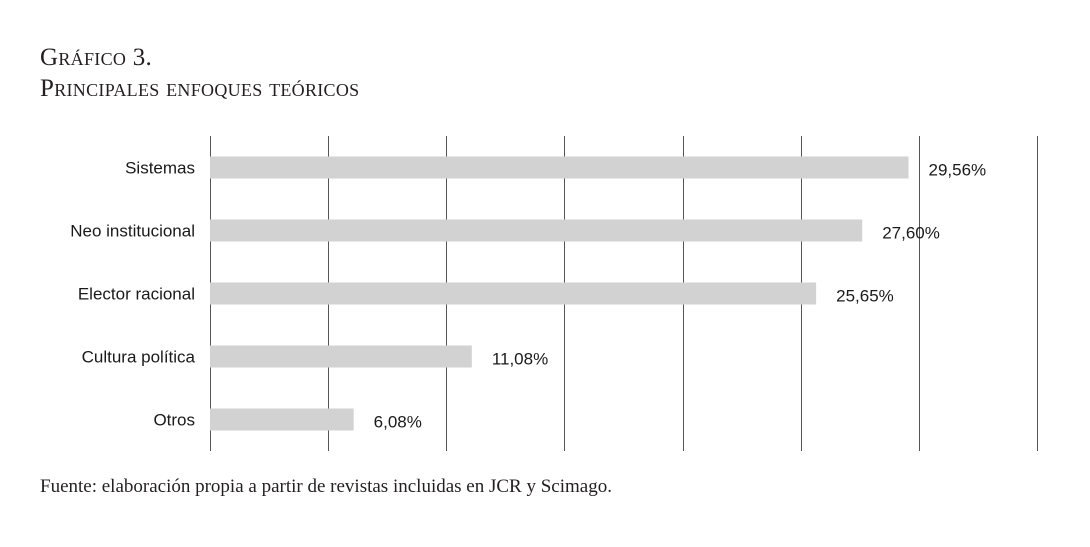 Image resolution: width=1090 pixels, height=547 pixels. Describe the element at coordinates (174, 420) in the screenshot. I see `category-label: Otros` at that location.